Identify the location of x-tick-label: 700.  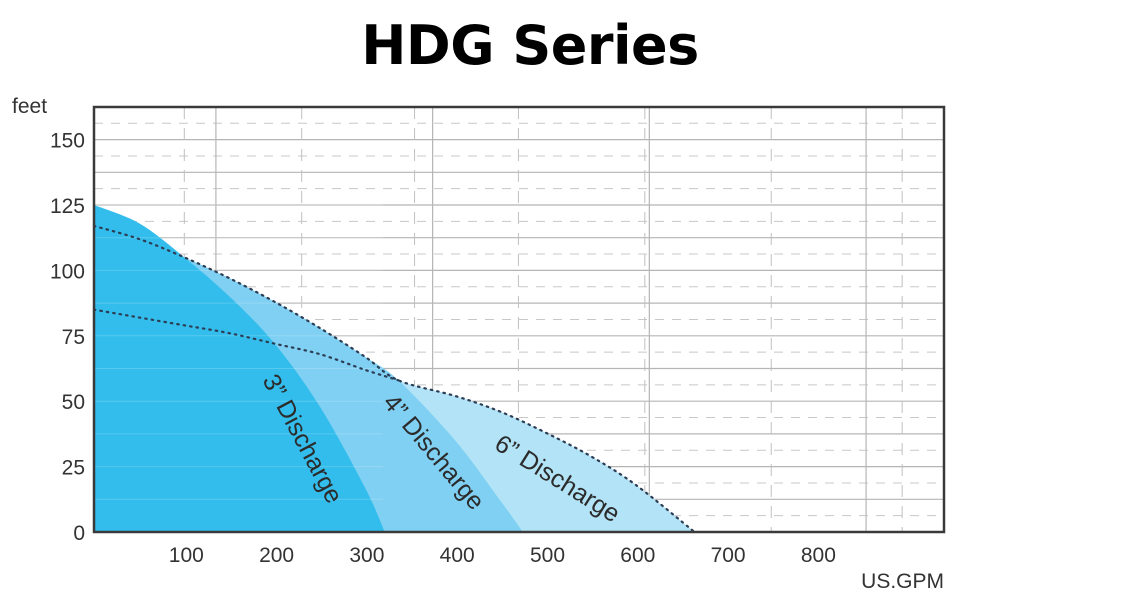
(728, 555).